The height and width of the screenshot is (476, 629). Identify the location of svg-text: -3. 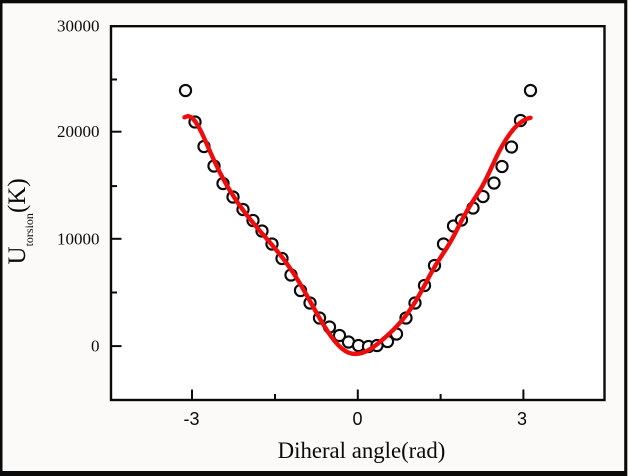
(191, 419).